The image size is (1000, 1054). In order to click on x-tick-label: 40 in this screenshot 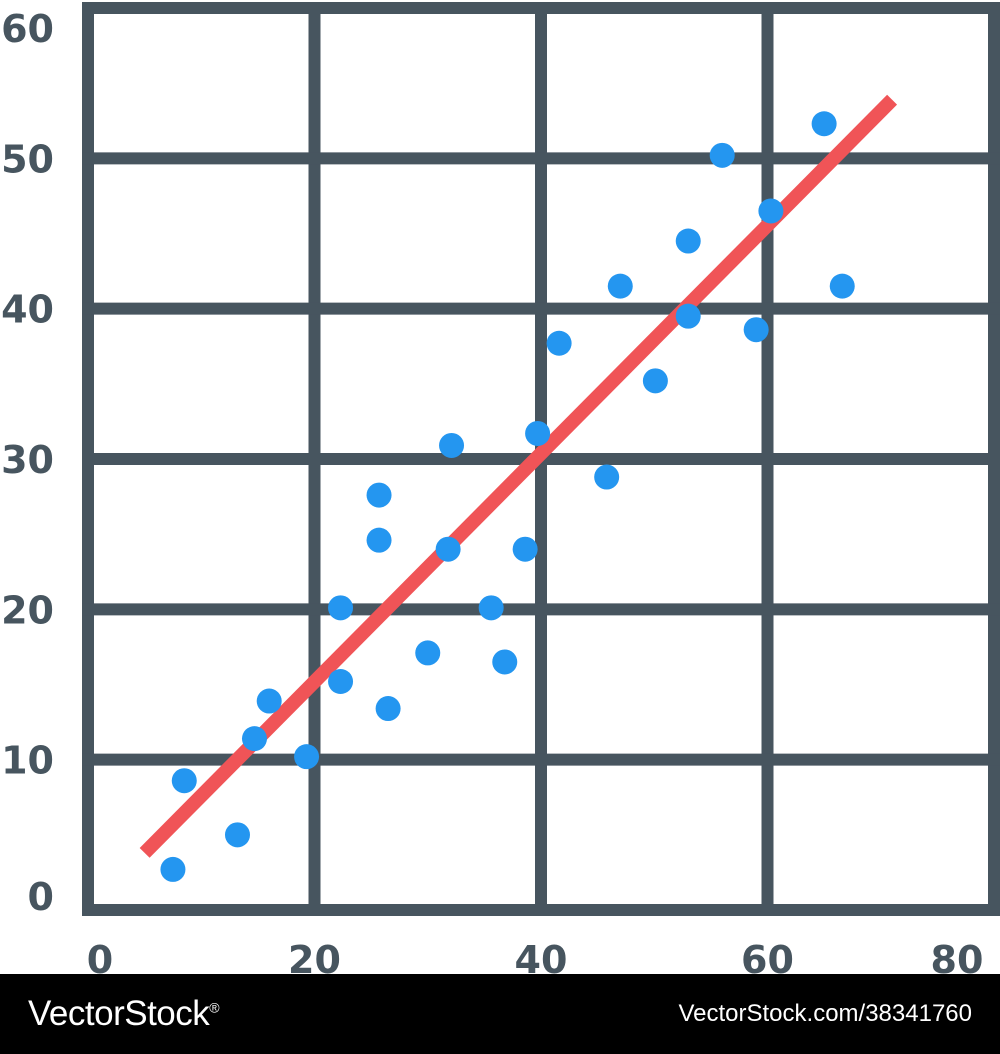, I will do `click(541, 956)`.